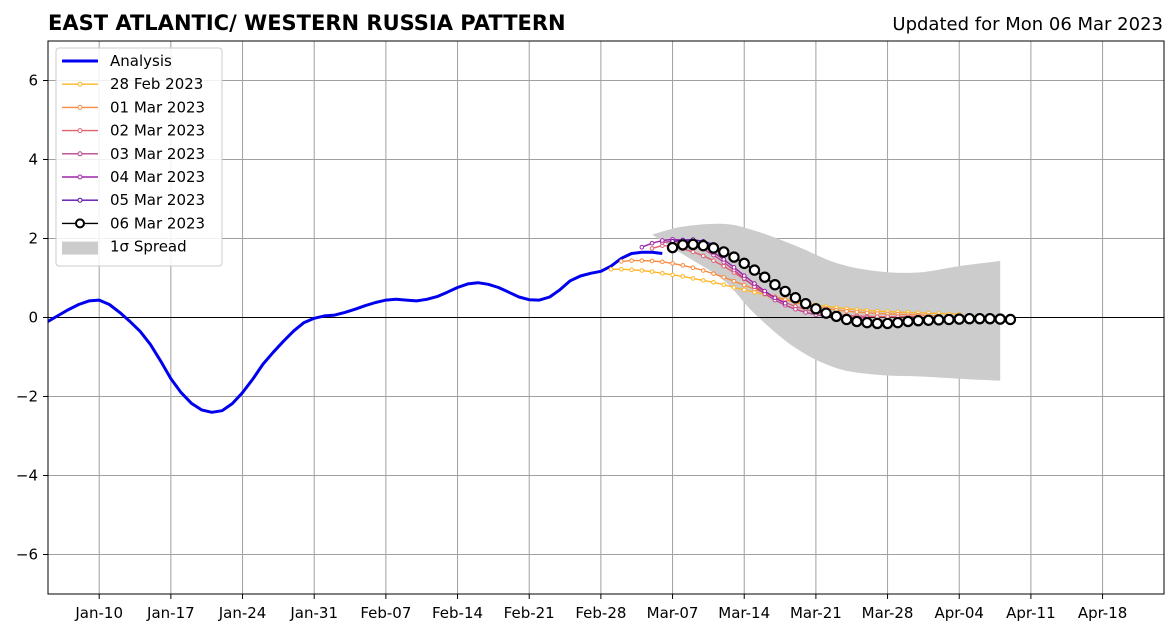 Image resolution: width=1176 pixels, height=633 pixels. I want to click on chart-title: EAST ATLANTIC/ WESTERN RUSSIA PATTERN, so click(307, 23).